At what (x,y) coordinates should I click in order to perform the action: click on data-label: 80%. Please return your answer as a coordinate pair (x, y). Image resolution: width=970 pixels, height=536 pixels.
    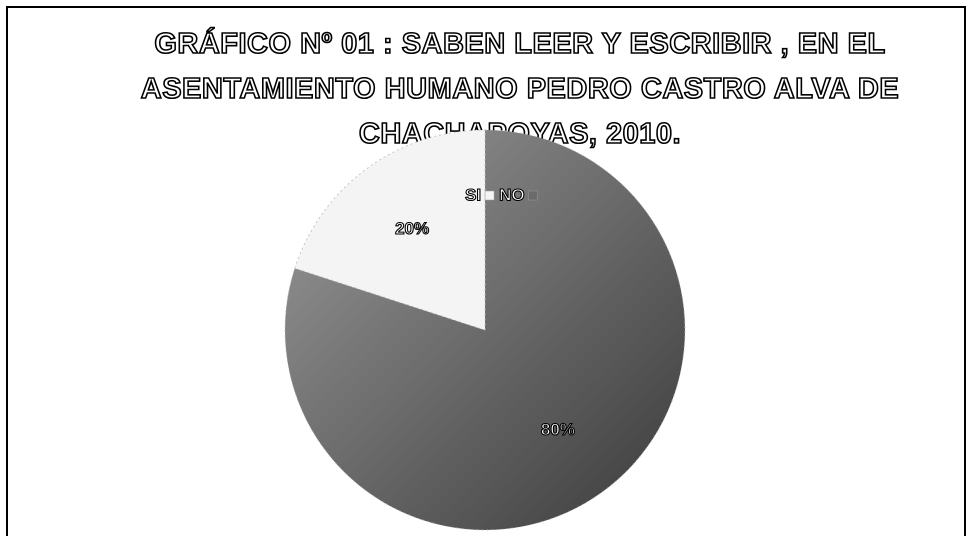
    Looking at the image, I should click on (558, 429).